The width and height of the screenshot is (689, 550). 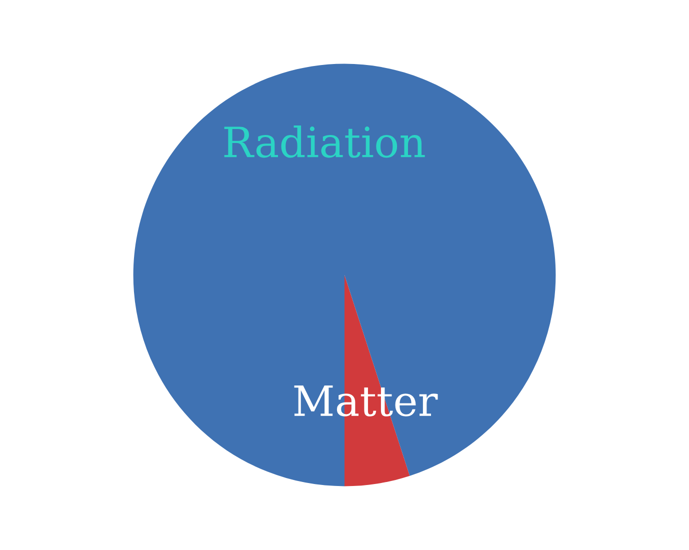 I want to click on slice-label: Radiation, so click(x=324, y=142).